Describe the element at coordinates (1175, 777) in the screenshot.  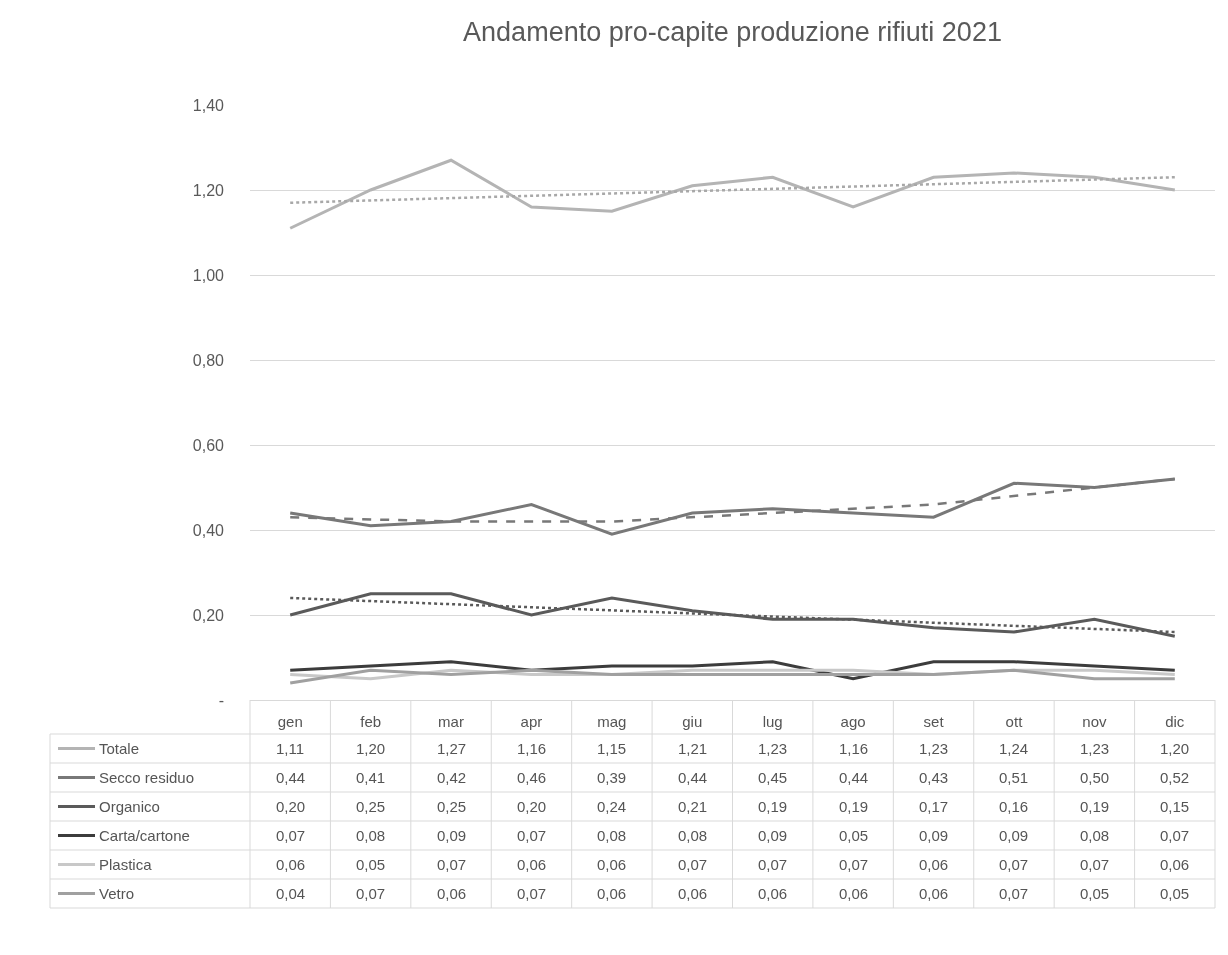
I see `data-label: 0,52` at that location.